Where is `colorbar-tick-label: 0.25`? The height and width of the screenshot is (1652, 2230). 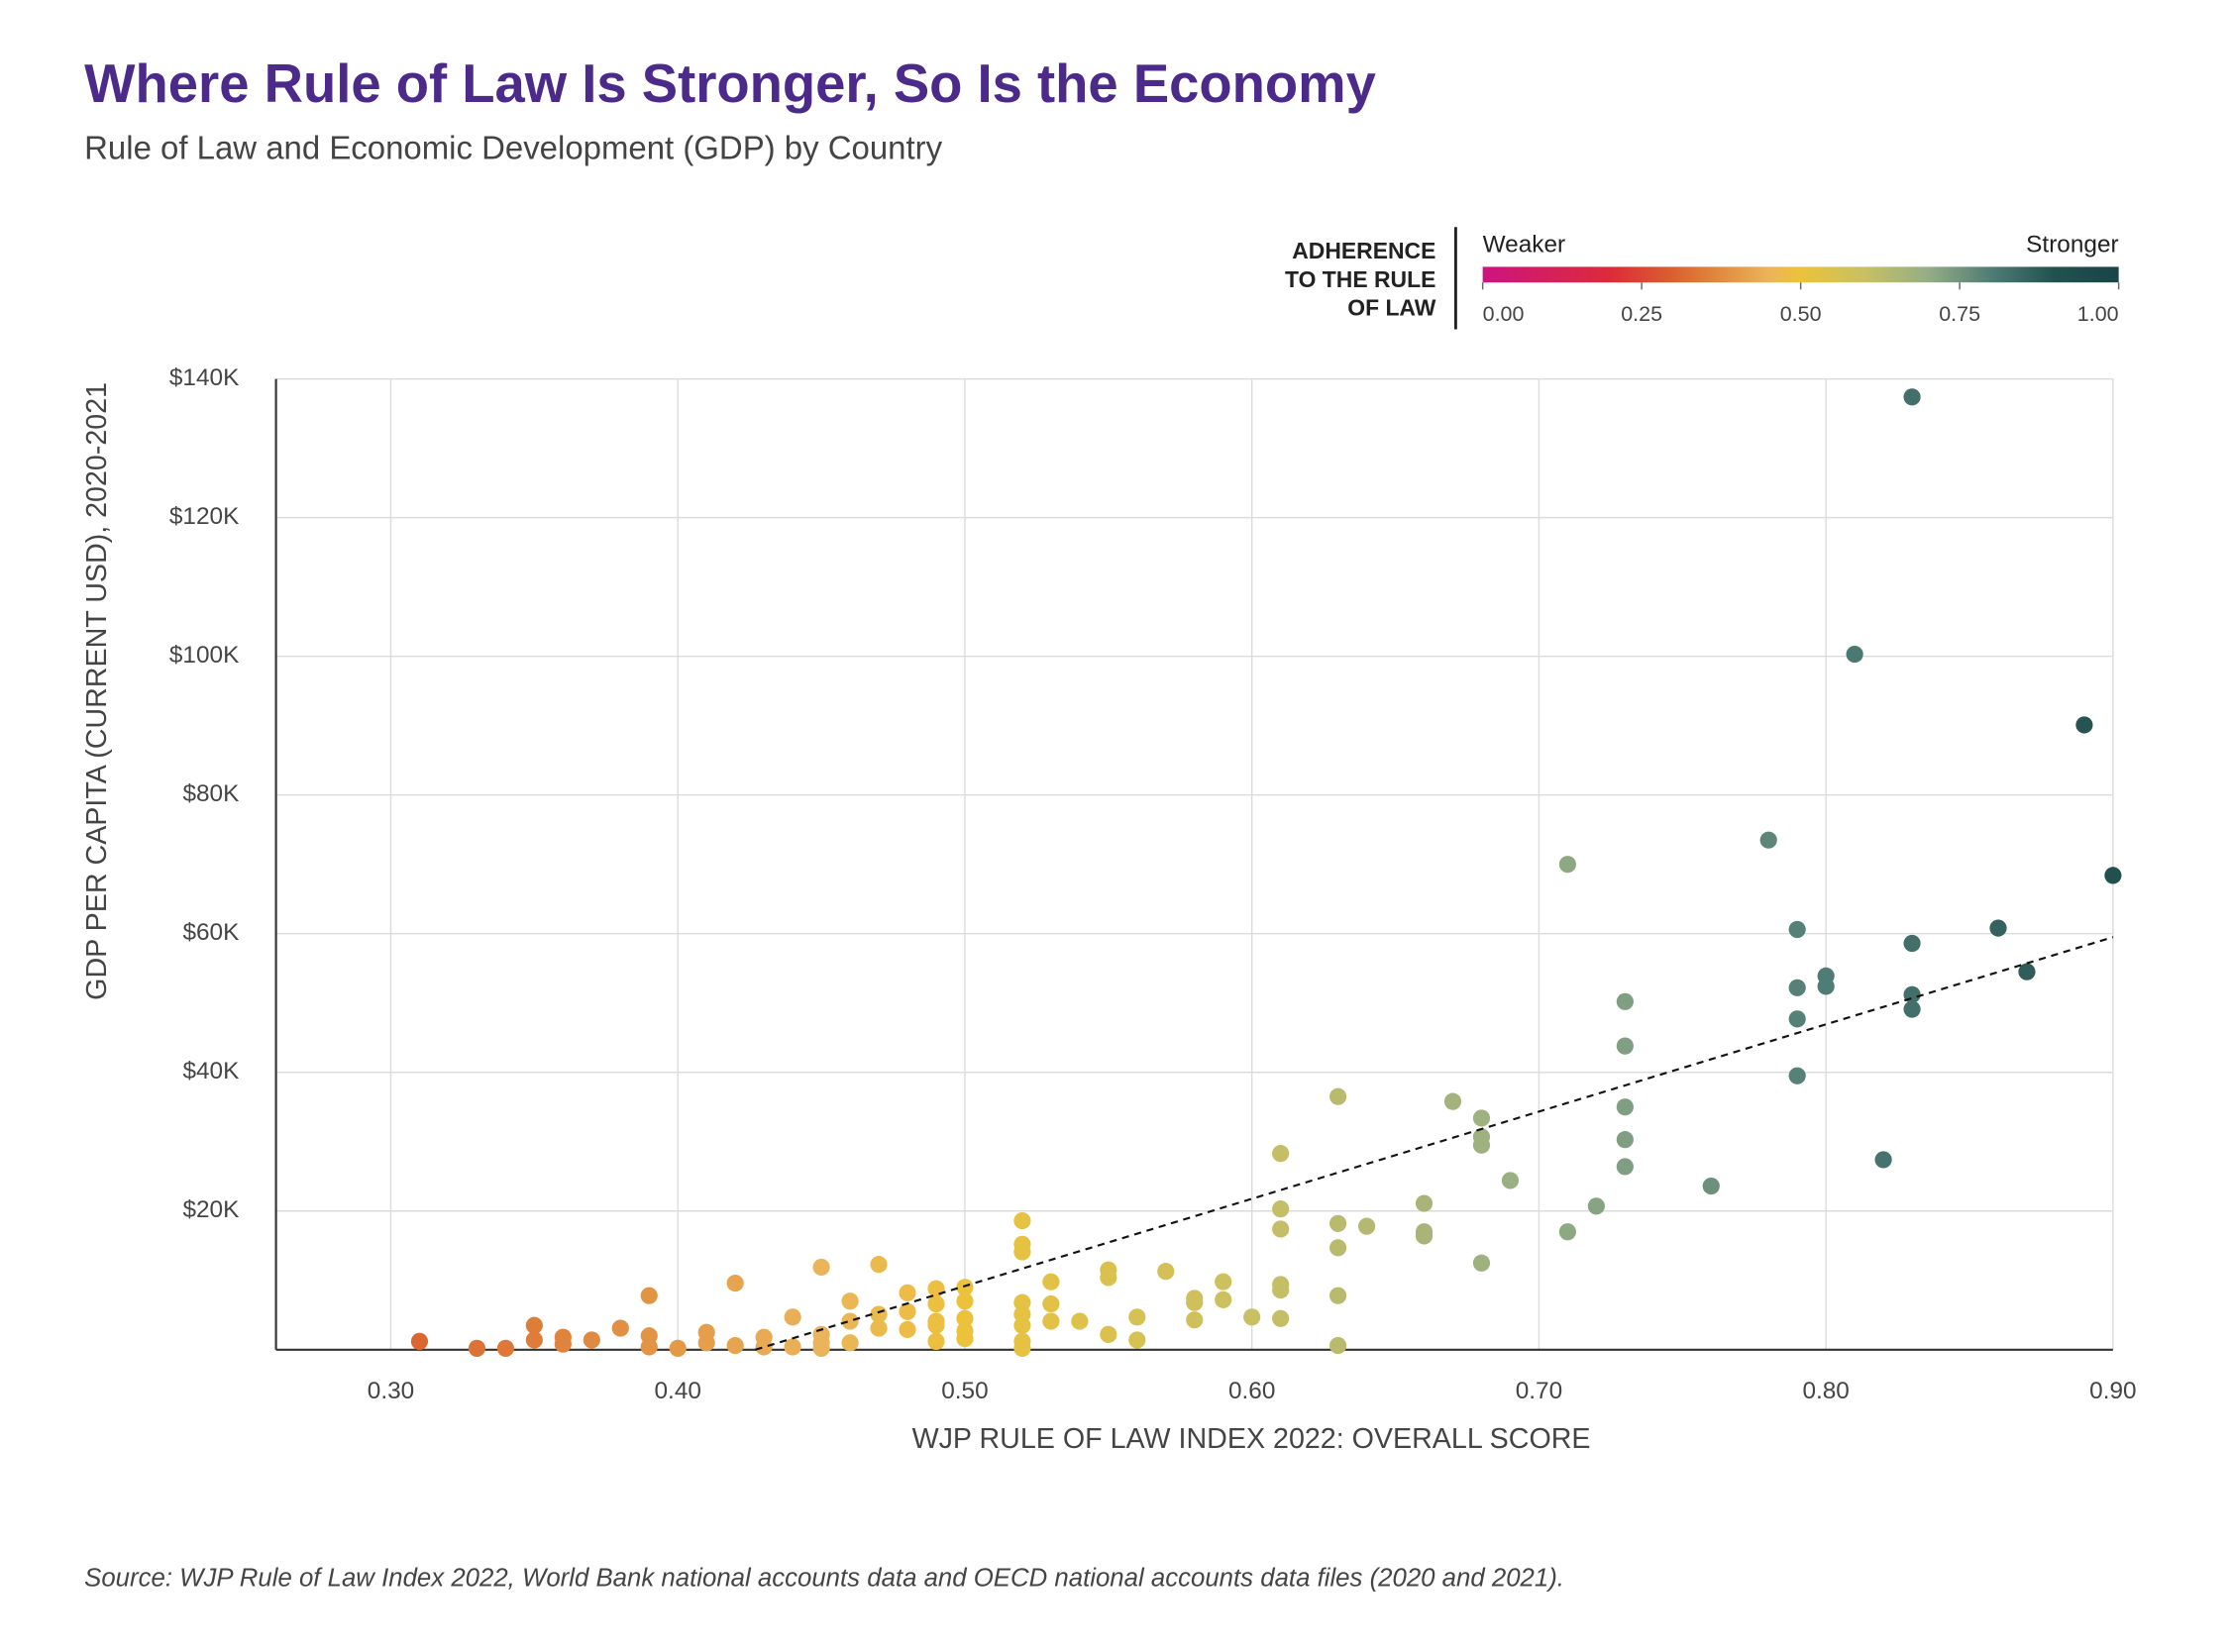 colorbar-tick-label: 0.25 is located at coordinates (1641, 314).